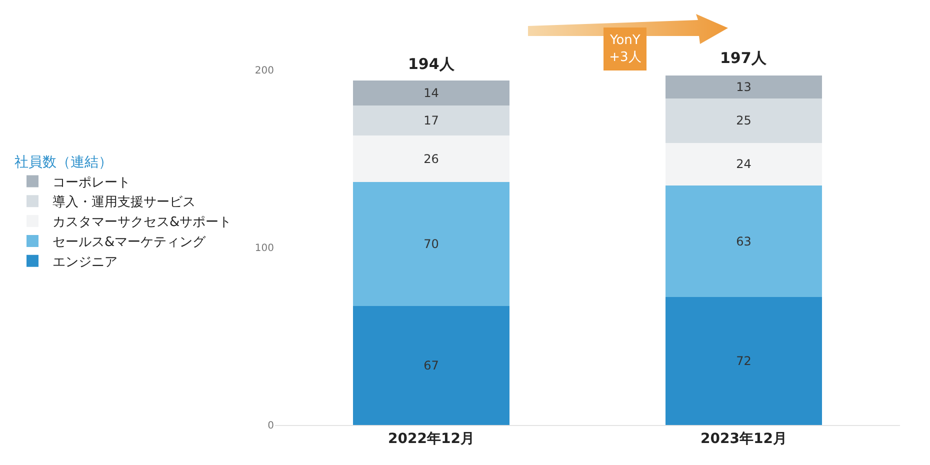  Describe the element at coordinates (625, 49) in the screenshot. I see `text: YonY +3人` at that location.